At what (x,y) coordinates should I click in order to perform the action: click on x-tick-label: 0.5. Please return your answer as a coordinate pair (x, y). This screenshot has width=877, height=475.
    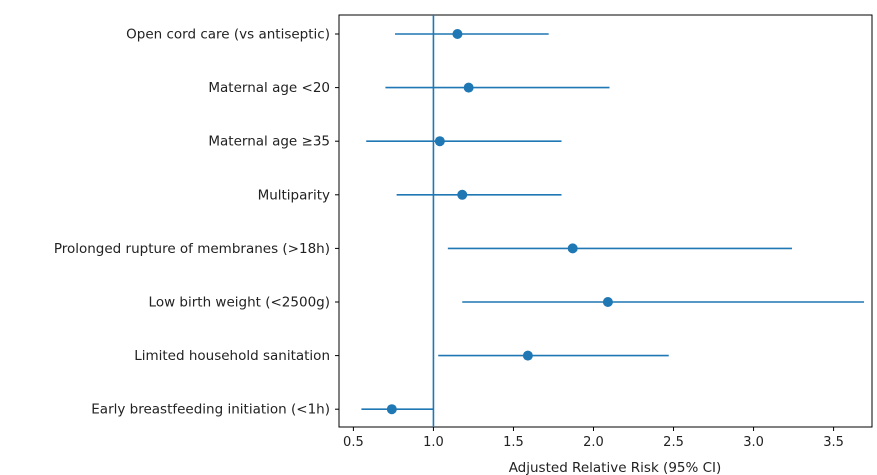
    Looking at the image, I should click on (353, 442).